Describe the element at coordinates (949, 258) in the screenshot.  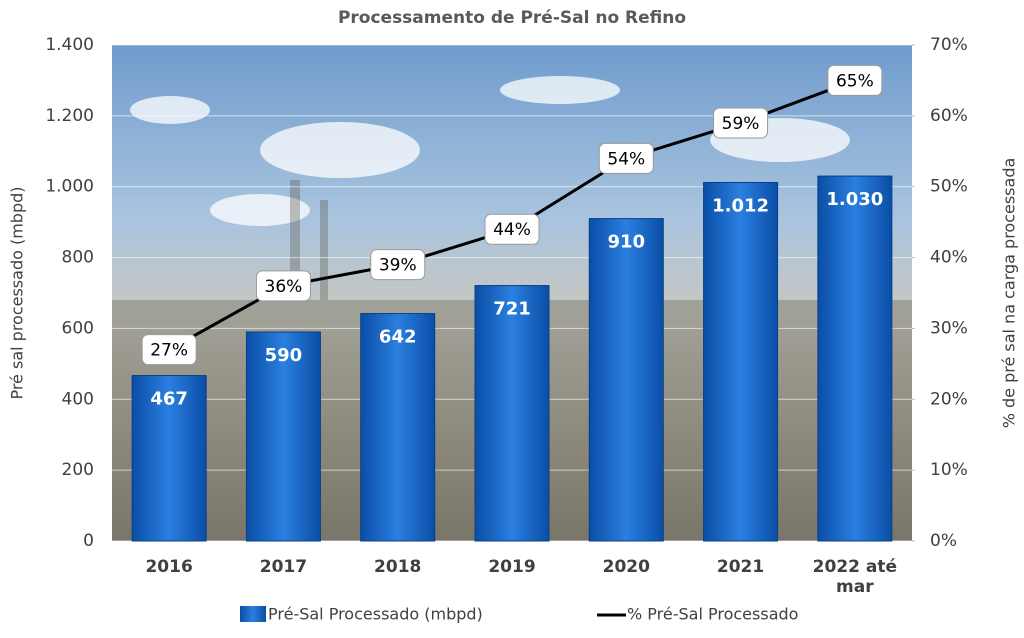
I see `y2-tick-label: 40%` at that location.